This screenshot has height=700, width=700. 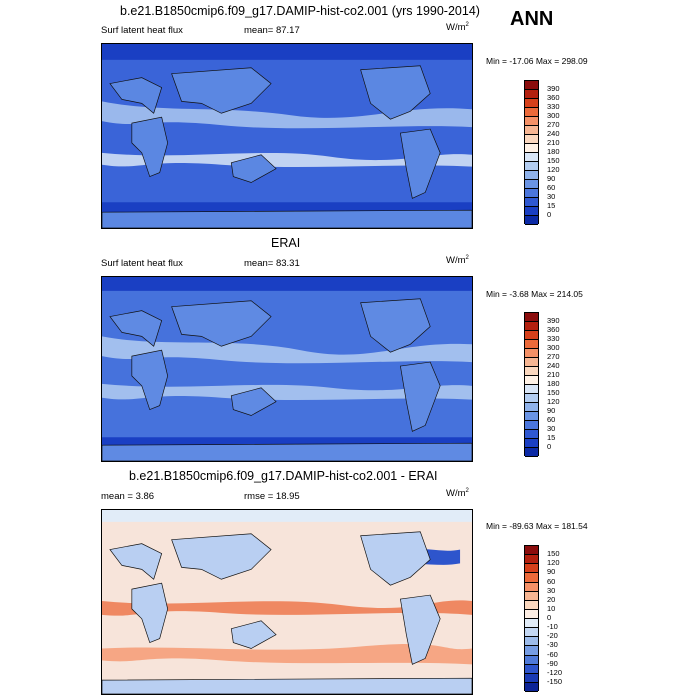 I want to click on panel1-colorbar, so click(x=531, y=152).